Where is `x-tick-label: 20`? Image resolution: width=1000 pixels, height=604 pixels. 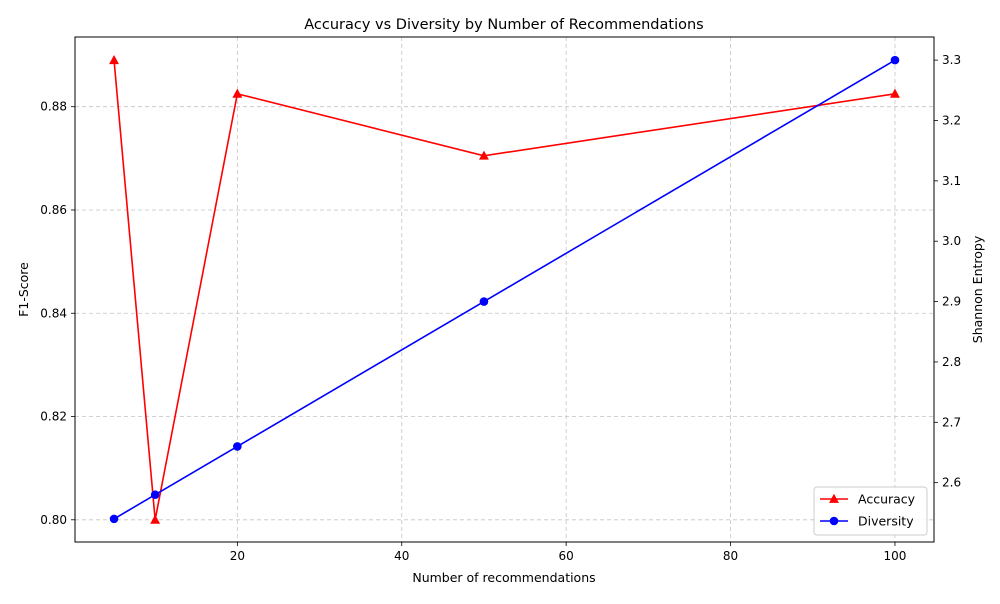 x-tick-label: 20 is located at coordinates (237, 556).